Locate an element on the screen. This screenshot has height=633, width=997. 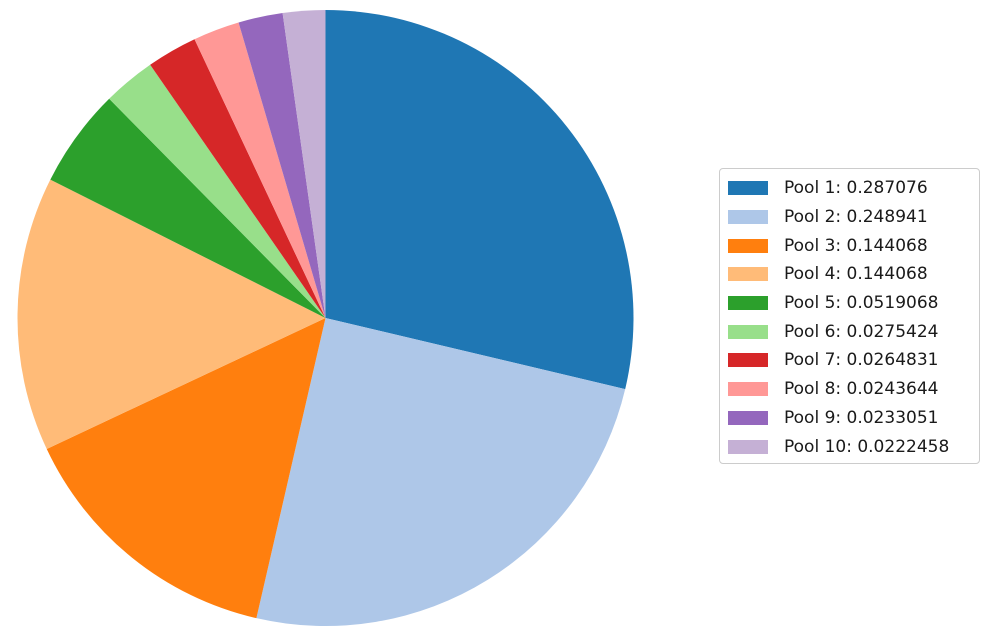
legend-entry: Pool 2: 0.248941 is located at coordinates (853, 217).